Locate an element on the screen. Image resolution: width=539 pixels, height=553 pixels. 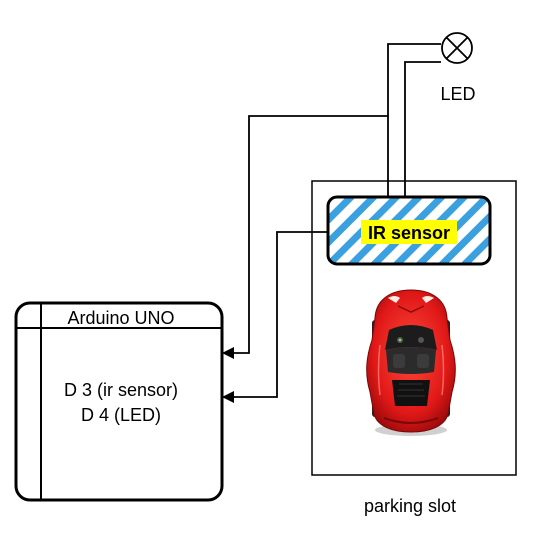
ir-sensor-label-highlight is located at coordinates (409, 232).